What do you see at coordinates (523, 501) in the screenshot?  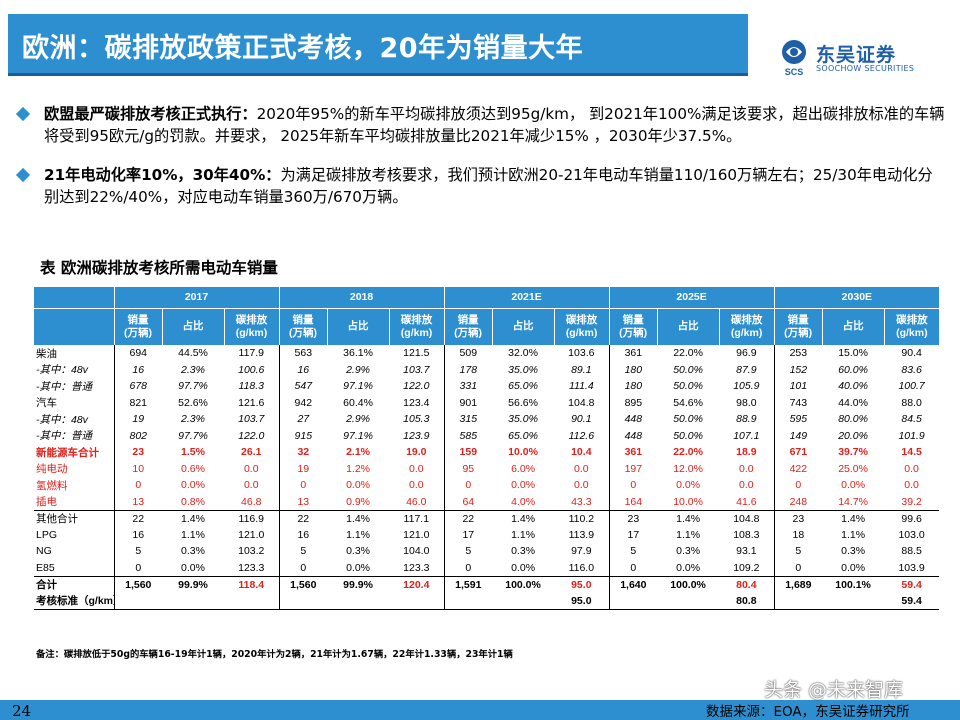 I see `table-cell: 4.0%` at bounding box center [523, 501].